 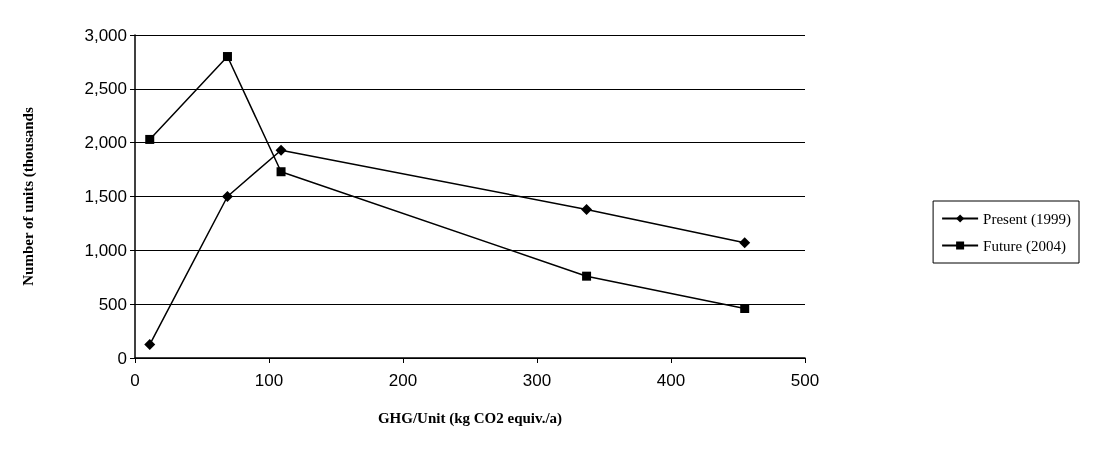 I want to click on y-axis-title: Number of units (thousands, so click(x=28, y=196).